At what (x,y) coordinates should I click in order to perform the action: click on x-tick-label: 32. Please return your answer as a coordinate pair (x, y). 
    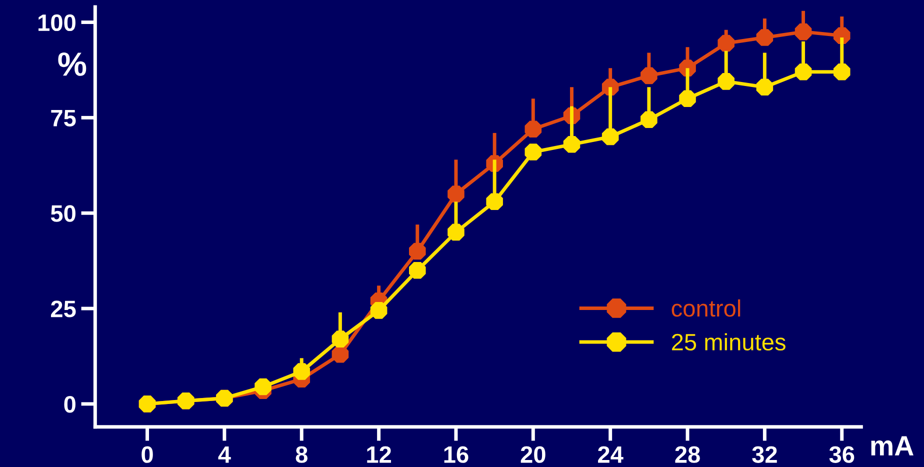
    Looking at the image, I should click on (764, 454).